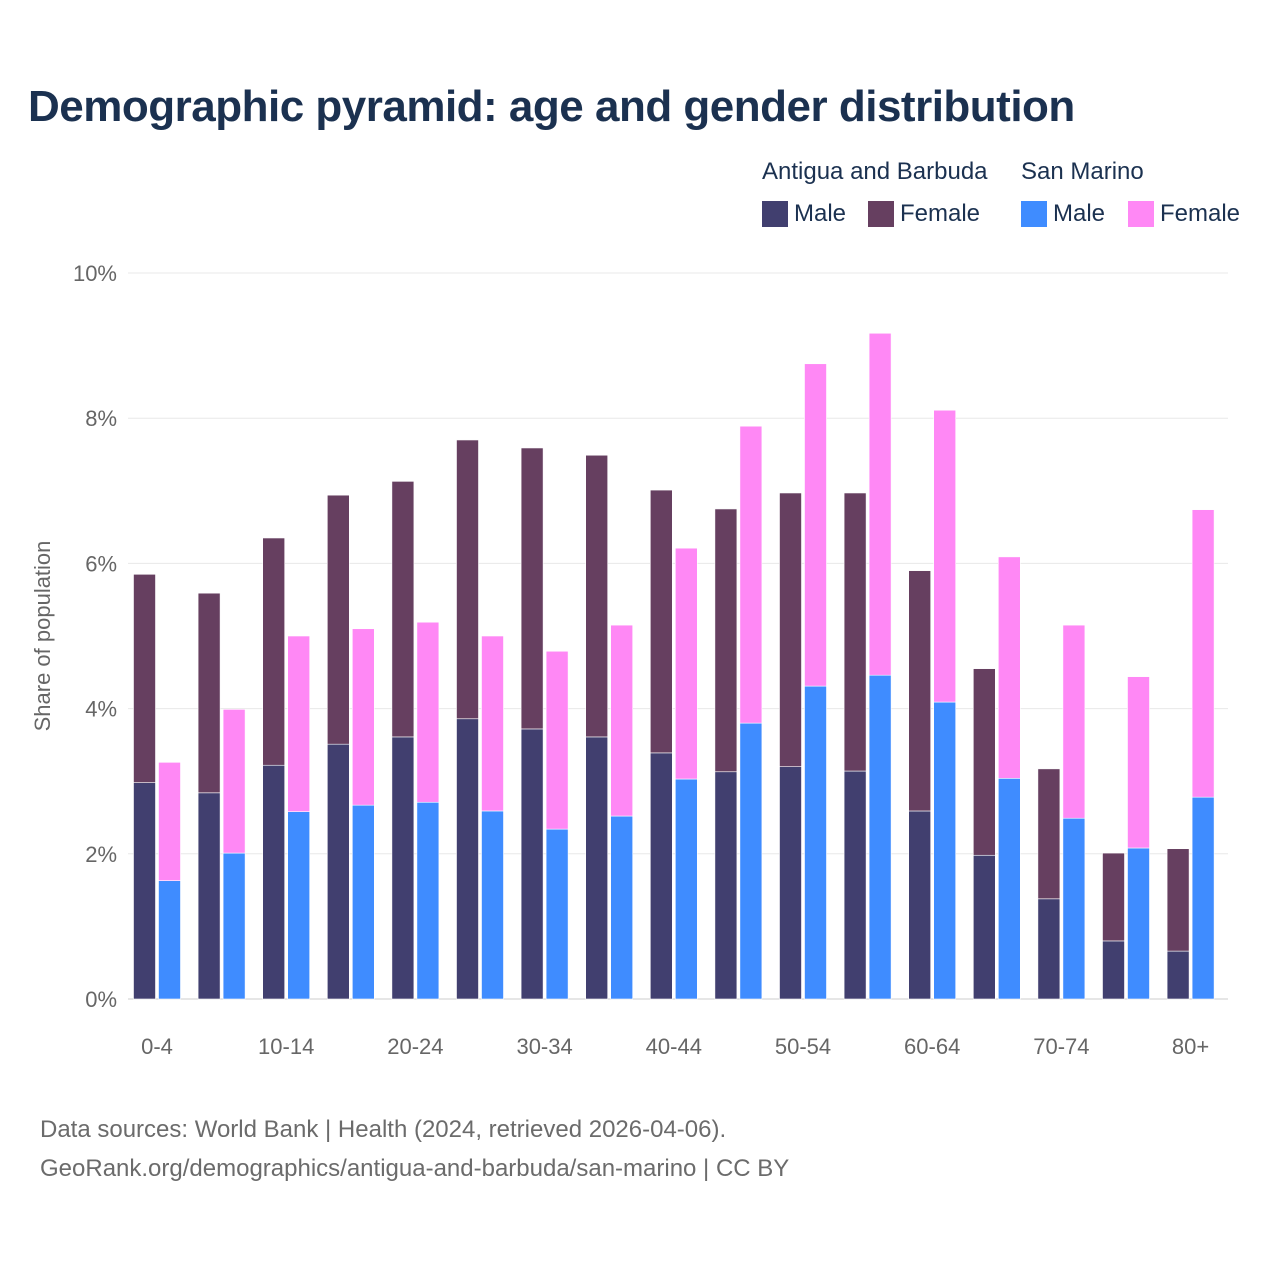 The image size is (1280, 1280). I want to click on x-tick-label: 0-4, so click(157, 1046).